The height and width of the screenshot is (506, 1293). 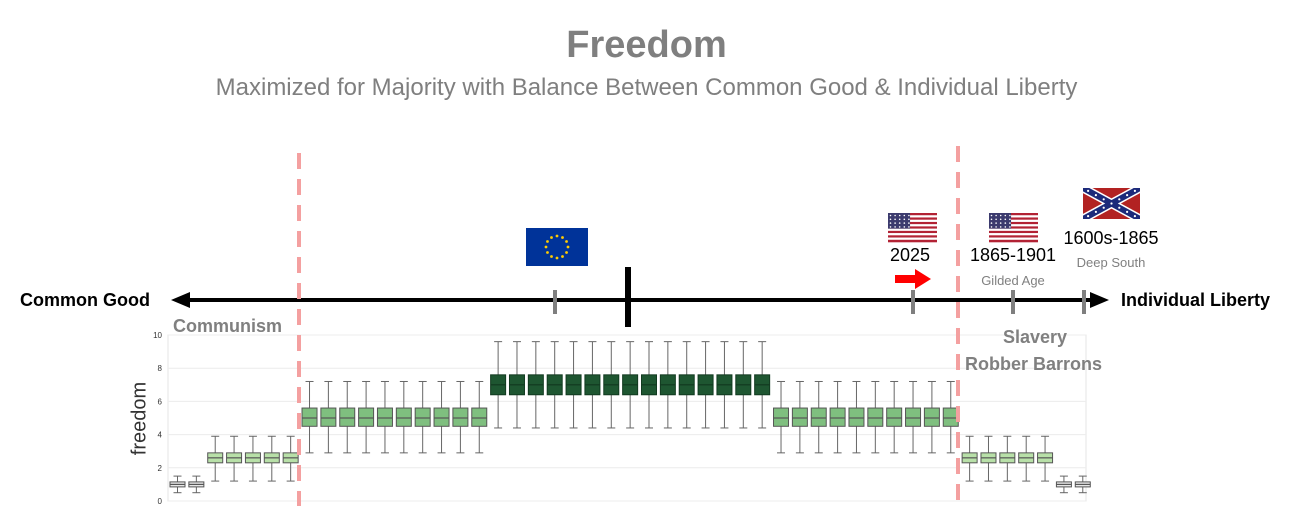 What do you see at coordinates (160, 435) in the screenshot?
I see `y-tick-label: 4` at bounding box center [160, 435].